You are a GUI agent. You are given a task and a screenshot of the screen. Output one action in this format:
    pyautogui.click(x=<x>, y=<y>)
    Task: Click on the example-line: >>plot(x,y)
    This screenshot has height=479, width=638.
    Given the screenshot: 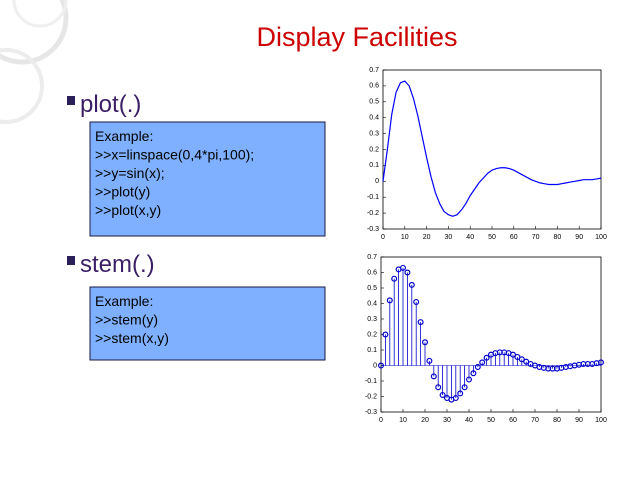 What is the action you would take?
    pyautogui.click(x=128, y=210)
    